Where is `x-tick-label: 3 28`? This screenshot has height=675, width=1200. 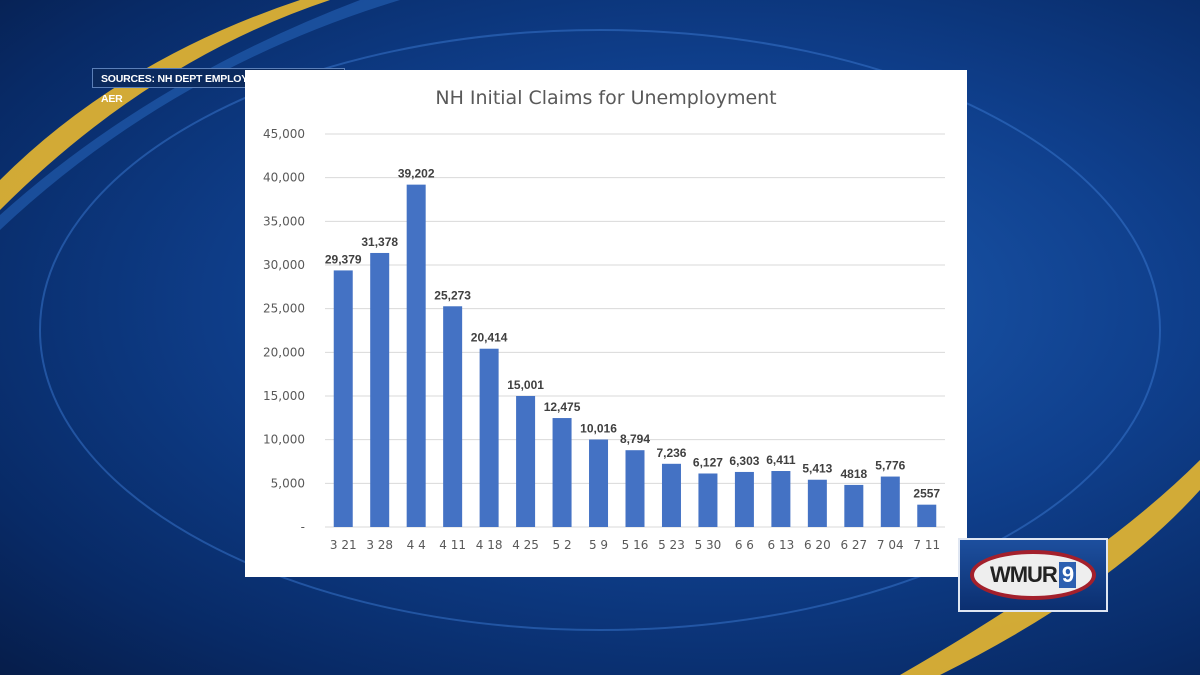
x-tick-label: 3 28 is located at coordinates (379, 545).